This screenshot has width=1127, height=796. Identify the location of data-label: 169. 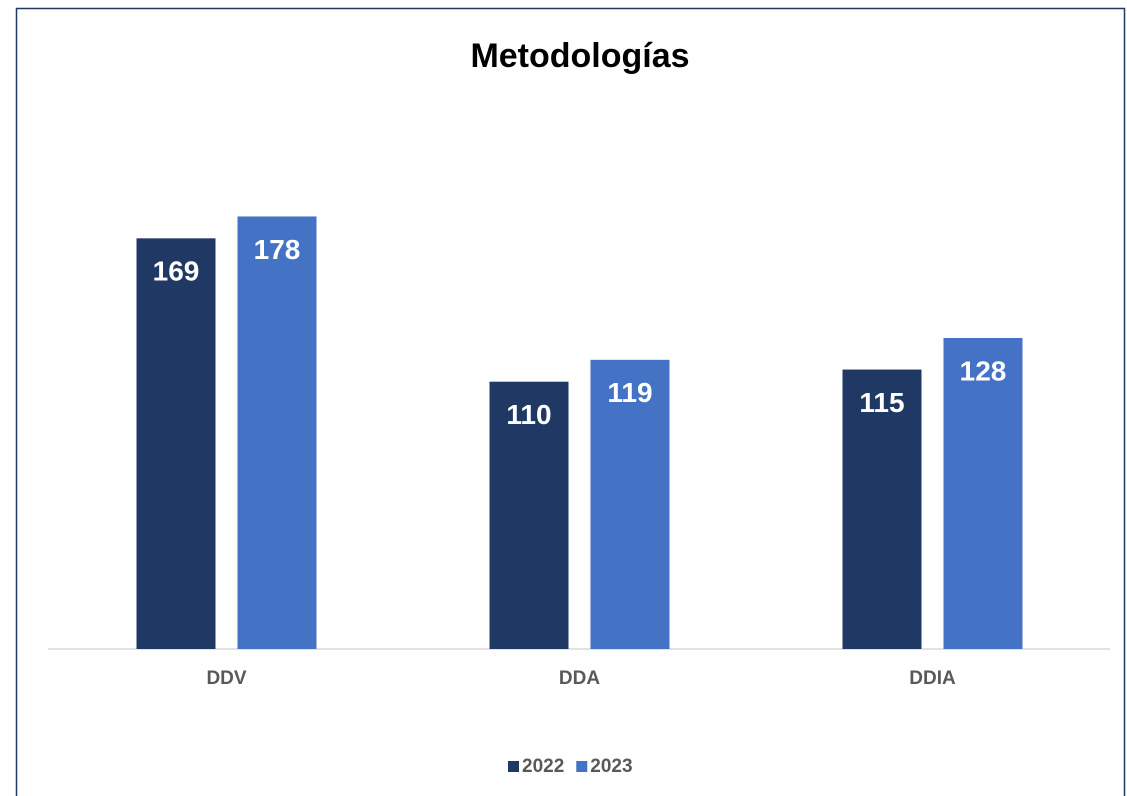
(176, 271).